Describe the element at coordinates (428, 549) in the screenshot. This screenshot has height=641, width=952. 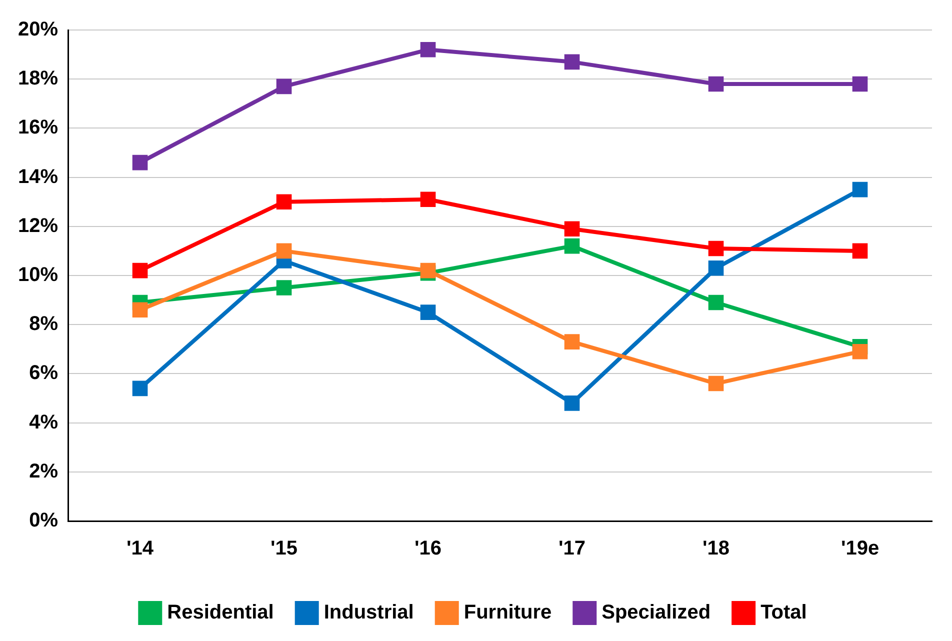
I see `x-tick-label: '16` at that location.